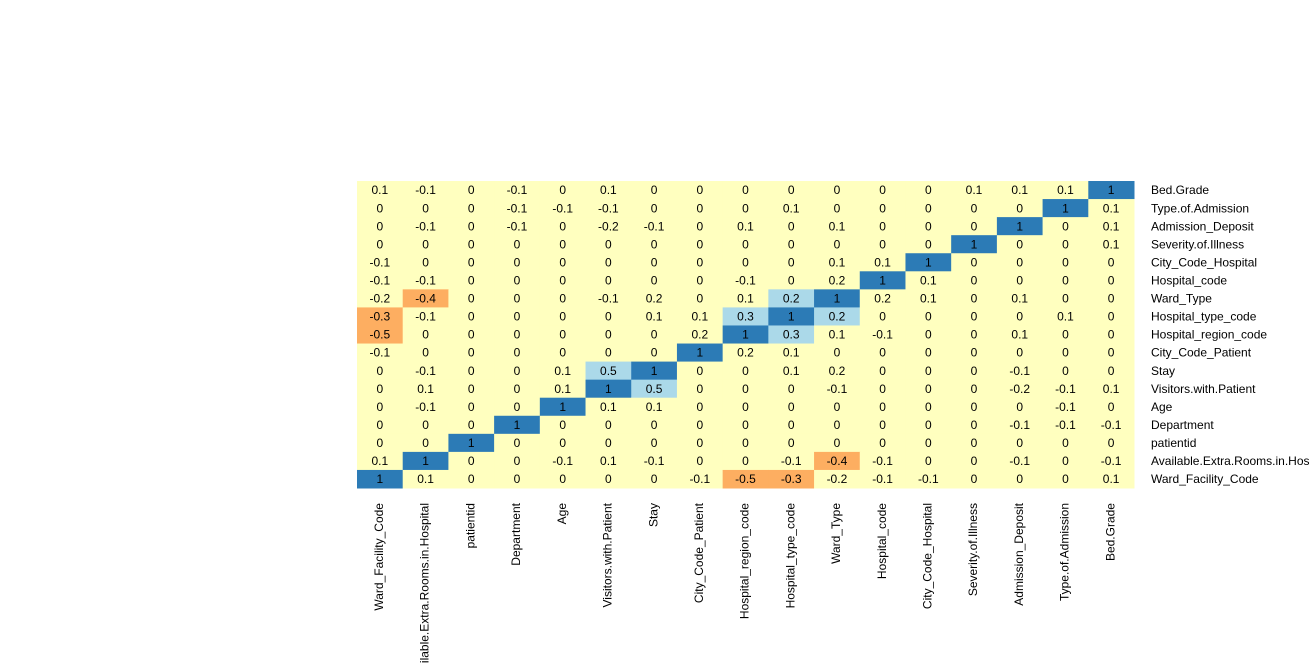 This screenshot has width=1310, height=663. I want to click on cell-label: -0.5, so click(380, 335).